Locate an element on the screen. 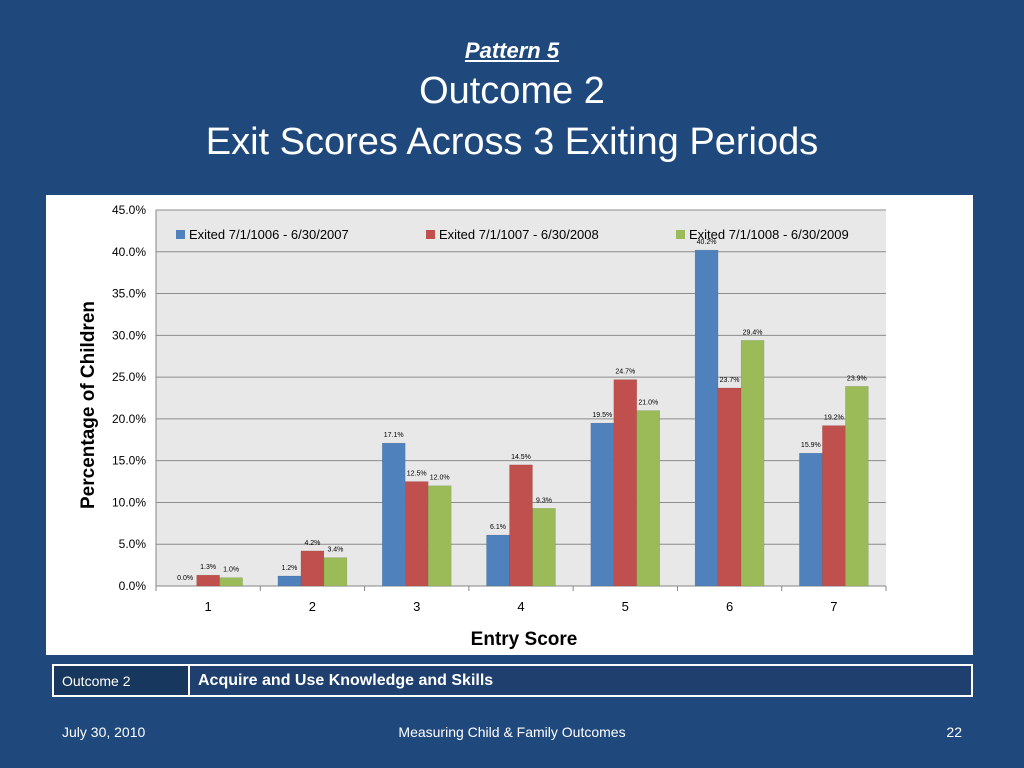  outcome-label: Outcome 2 is located at coordinates (122, 680).